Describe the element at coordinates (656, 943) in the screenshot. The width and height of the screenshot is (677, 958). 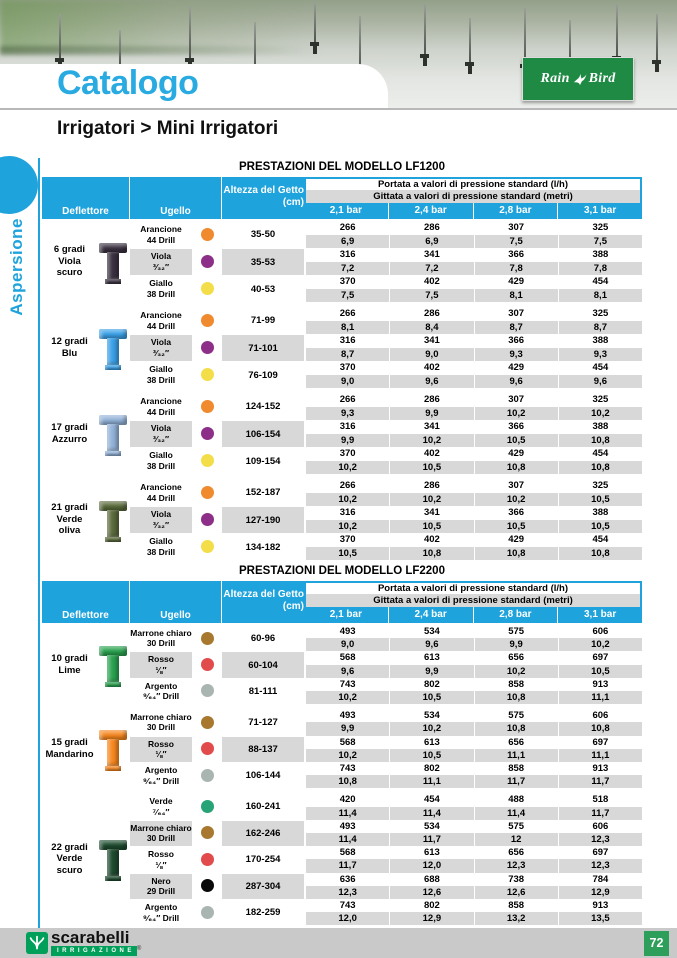
I see `page-number-badge: 72` at that location.